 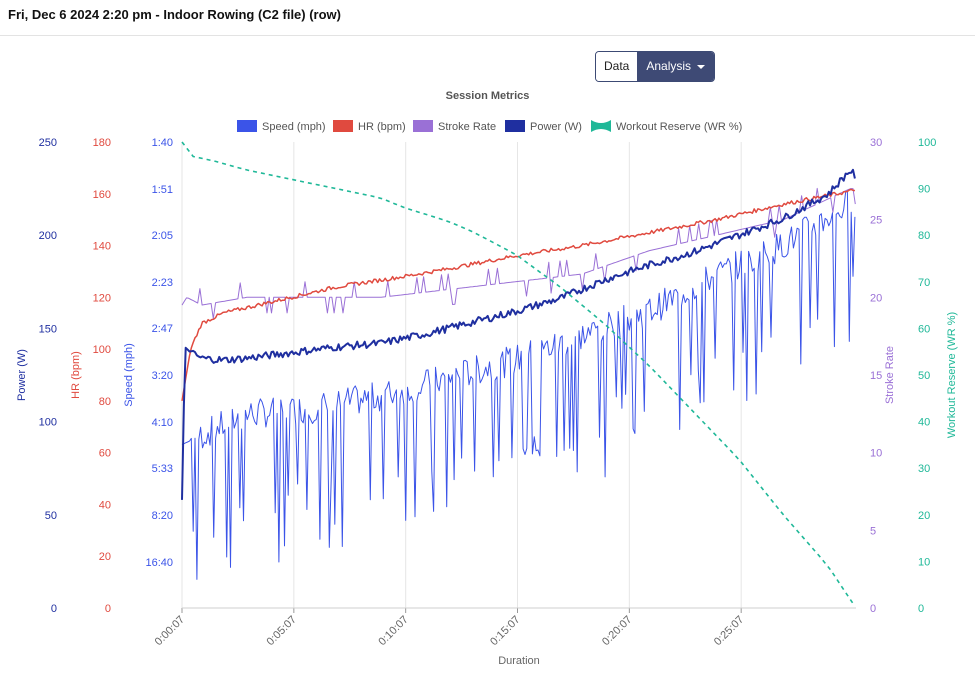 What do you see at coordinates (423, 126) in the screenshot?
I see `legend-swatch-stroke` at bounding box center [423, 126].